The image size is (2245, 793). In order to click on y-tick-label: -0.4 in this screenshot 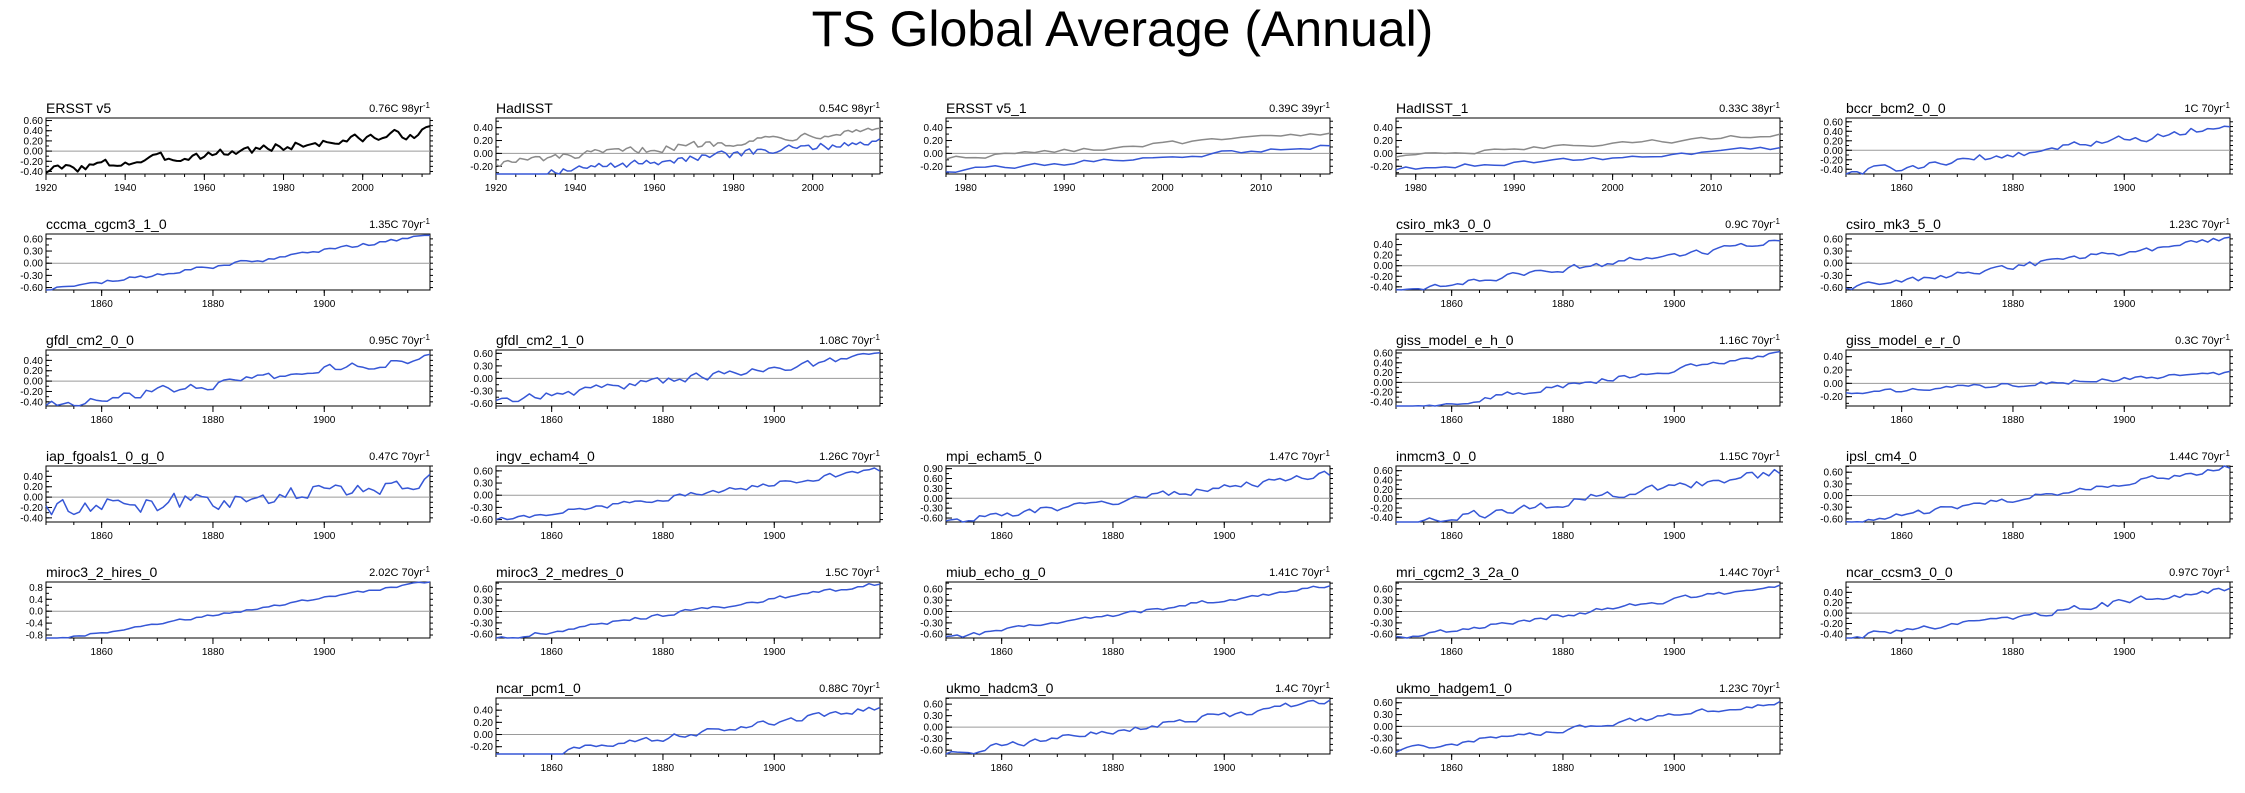, I will do `click(35, 624)`.